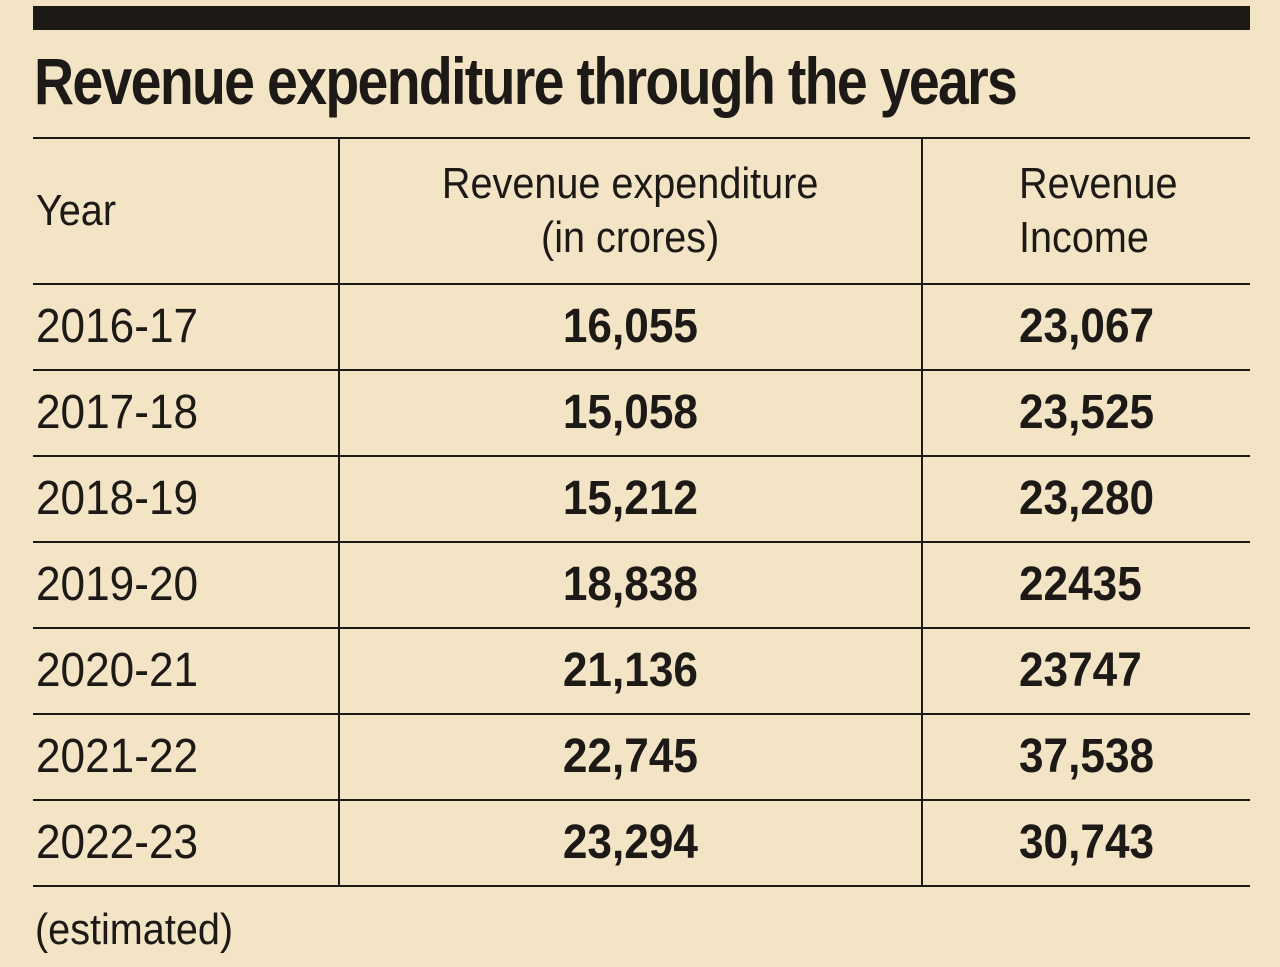  I want to click on column-header-expenditure: Revenue expenditure (in crores), so click(630, 210).